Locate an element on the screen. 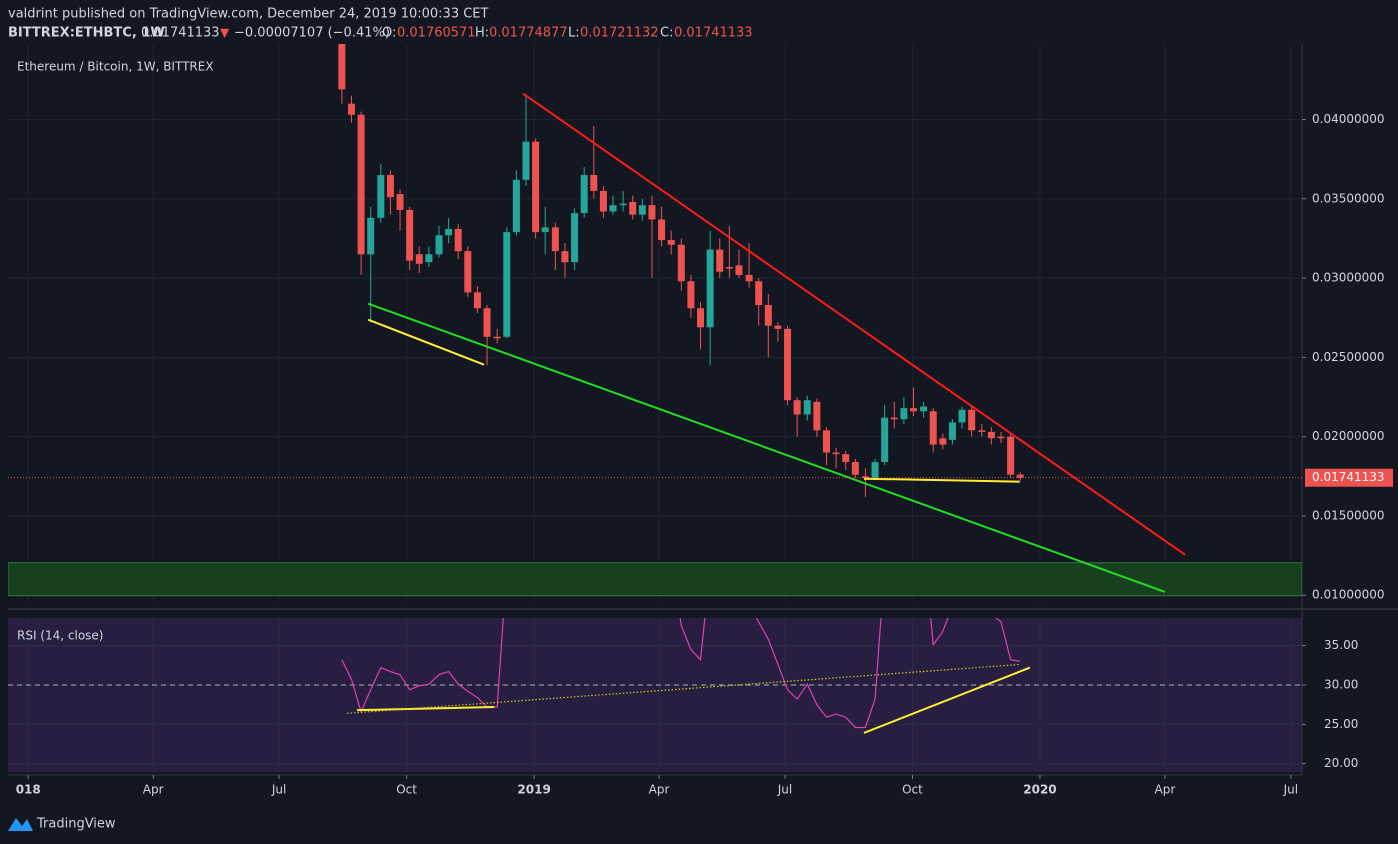 This screenshot has width=1398, height=844. last-price-label: 0.01741133 is located at coordinates (1348, 477).